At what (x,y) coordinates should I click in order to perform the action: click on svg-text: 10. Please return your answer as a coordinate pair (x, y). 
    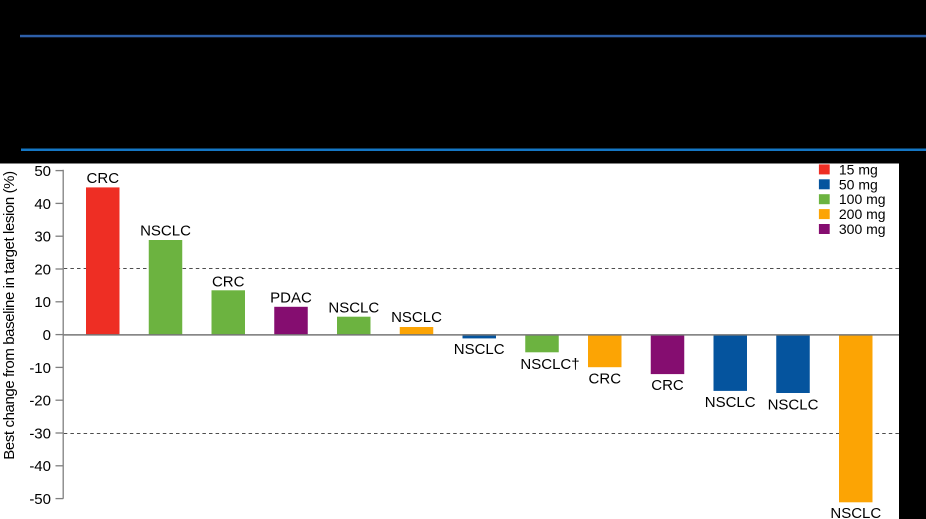
    Looking at the image, I should click on (42, 302).